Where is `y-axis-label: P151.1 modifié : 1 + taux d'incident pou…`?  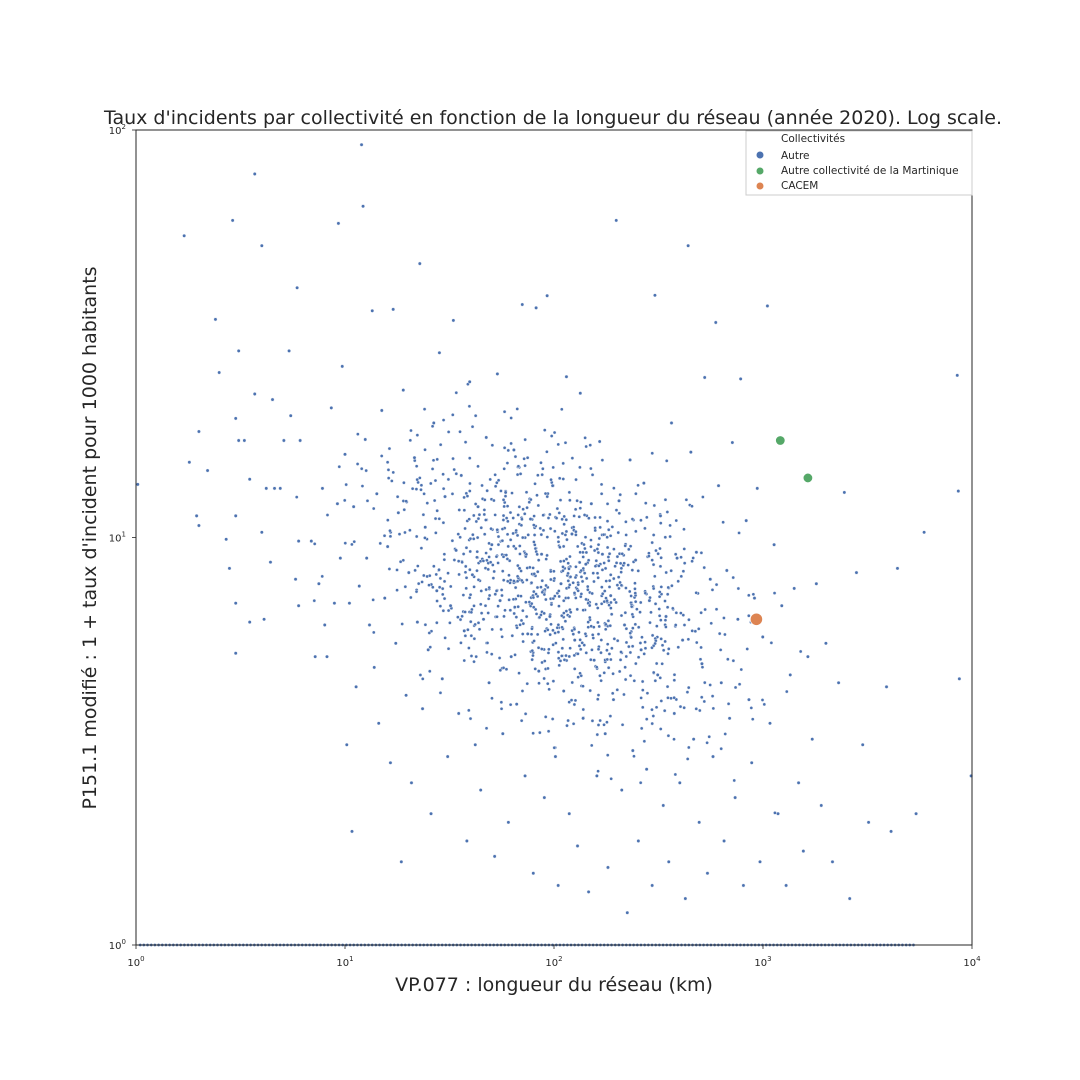 y-axis-label: P151.1 modifié : 1 + taux d'incident pou… is located at coordinates (90, 537).